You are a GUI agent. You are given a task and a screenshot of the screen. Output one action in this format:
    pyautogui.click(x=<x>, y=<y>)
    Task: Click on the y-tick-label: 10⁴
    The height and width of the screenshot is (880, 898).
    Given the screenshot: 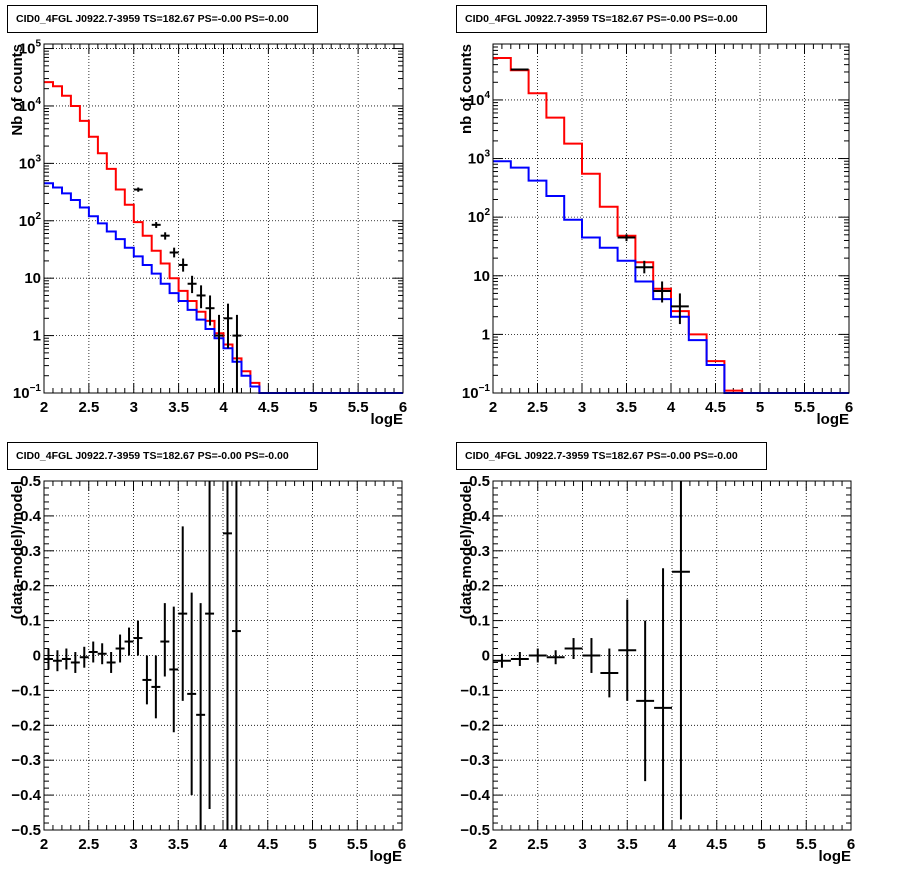 What is the action you would take?
    pyautogui.click(x=479, y=99)
    